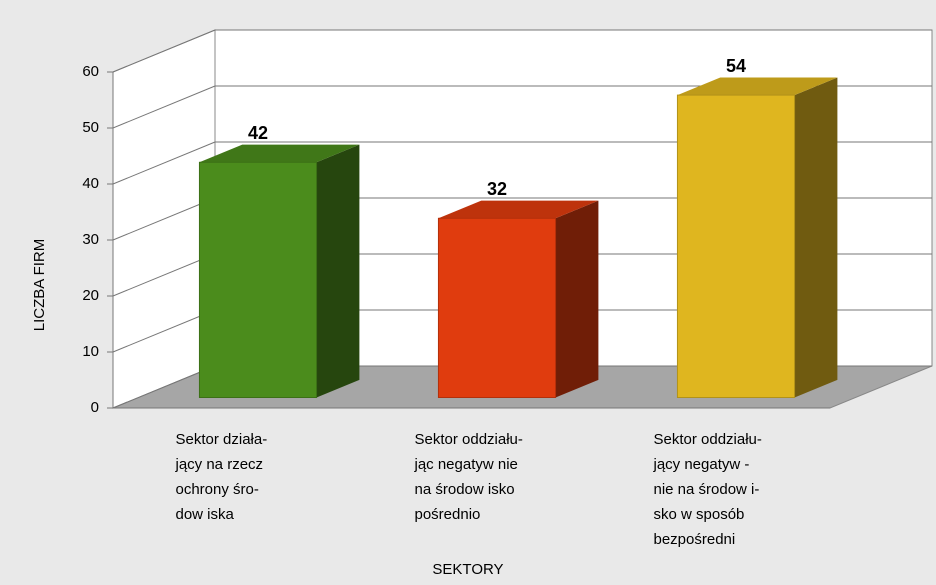  Describe the element at coordinates (217, 489) in the screenshot. I see `x-tick-label: ochrony śro-` at that location.